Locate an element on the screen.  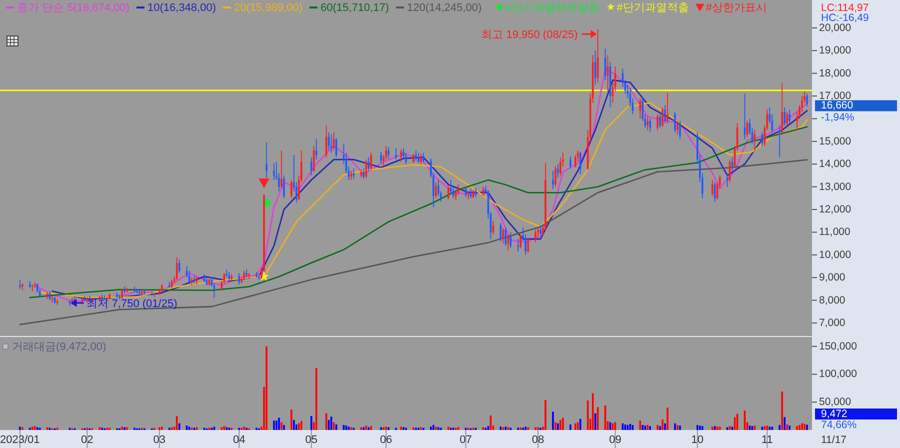
text: 9,472 is located at coordinates (834, 414).